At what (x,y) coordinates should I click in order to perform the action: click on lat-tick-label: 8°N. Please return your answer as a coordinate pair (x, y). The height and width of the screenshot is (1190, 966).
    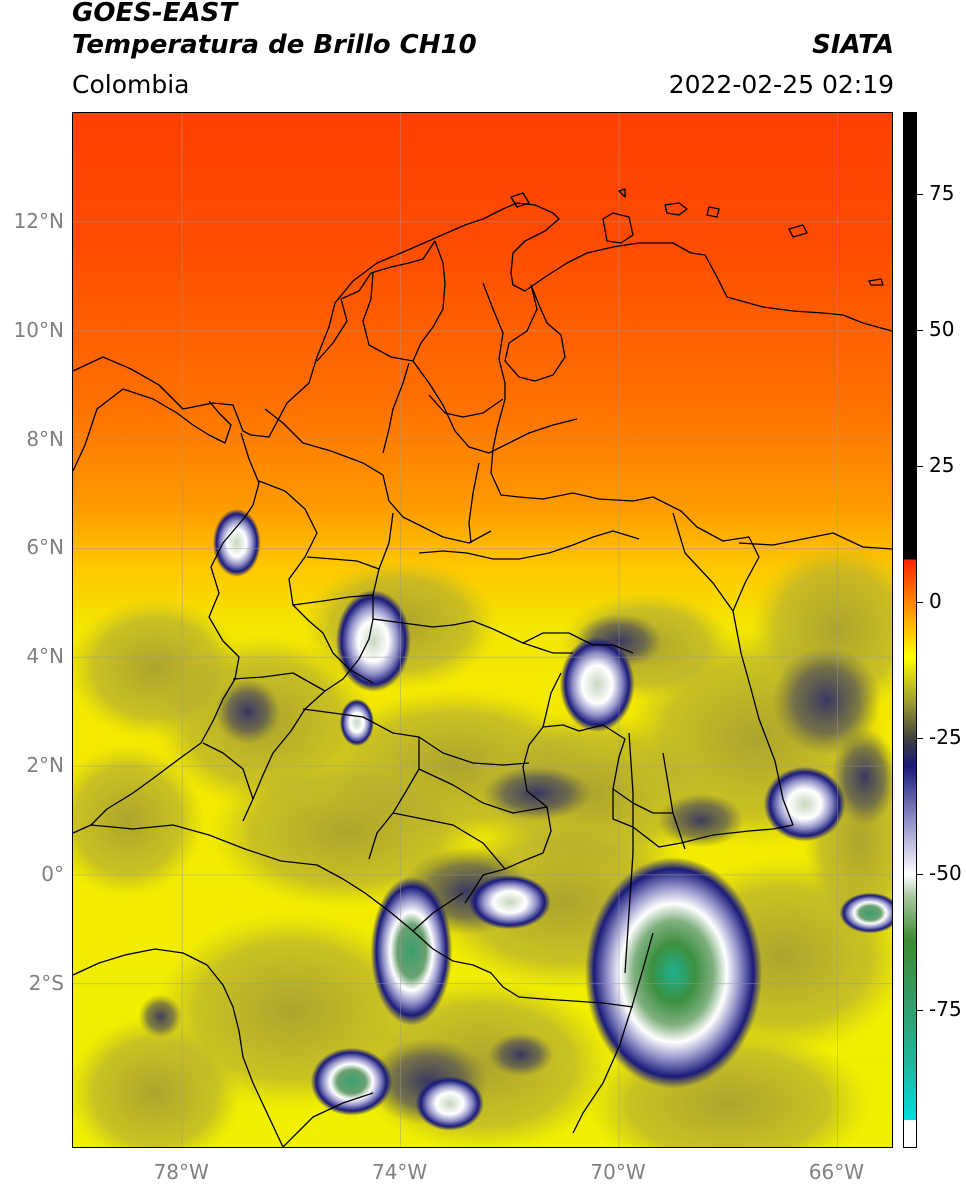
    Looking at the image, I should click on (45, 438).